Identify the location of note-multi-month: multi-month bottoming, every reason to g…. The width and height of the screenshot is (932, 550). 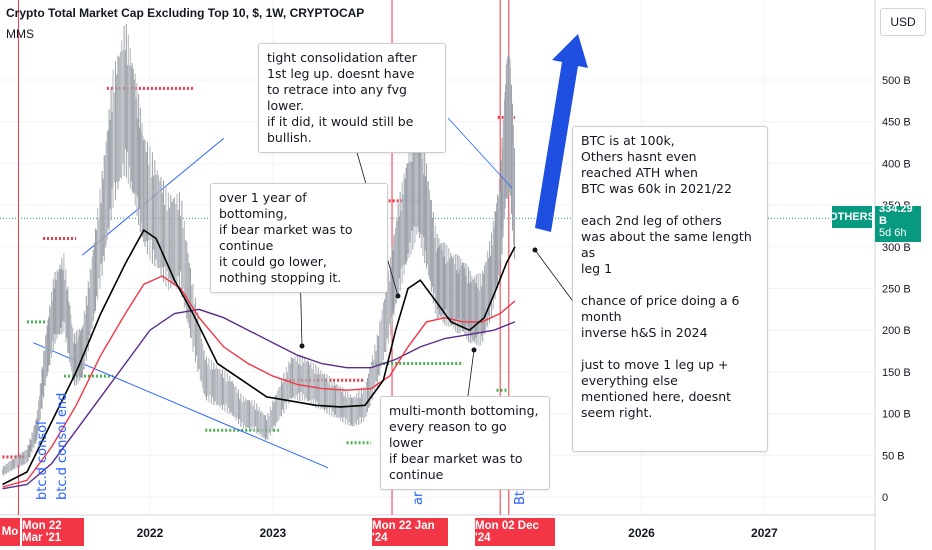
(465, 443).